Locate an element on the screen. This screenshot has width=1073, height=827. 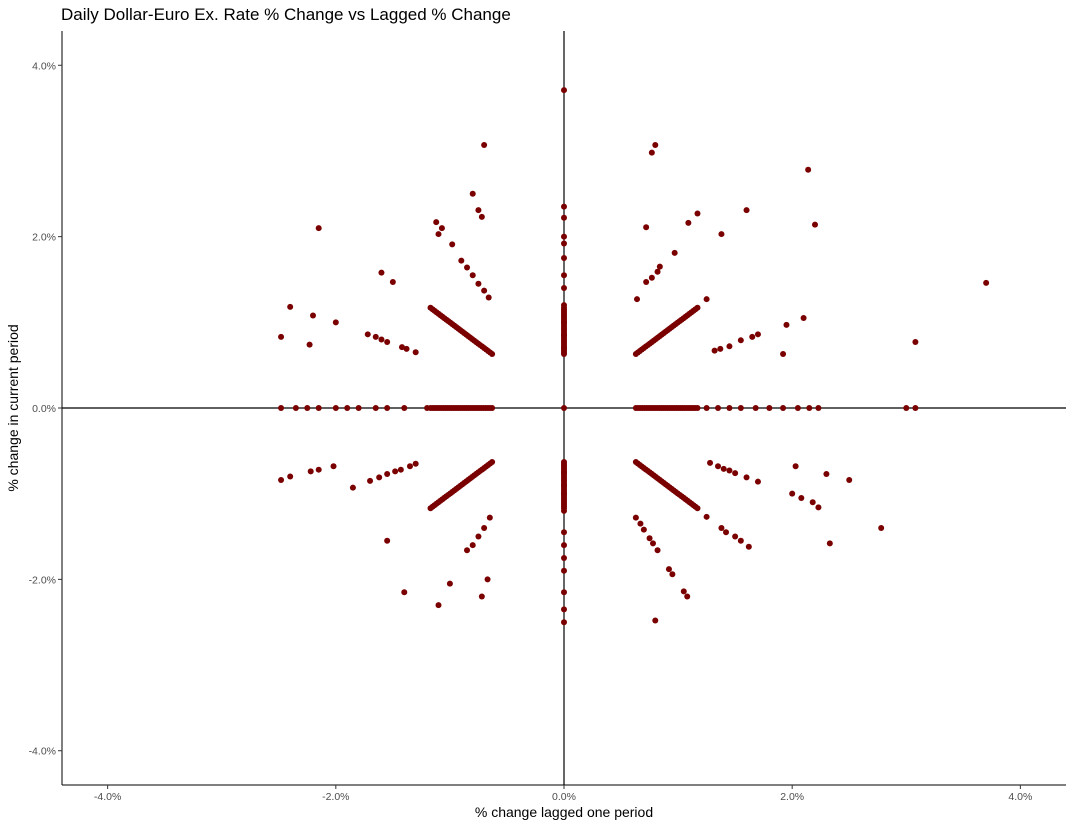
x-tick-label: 4.0% is located at coordinates (1020, 797).